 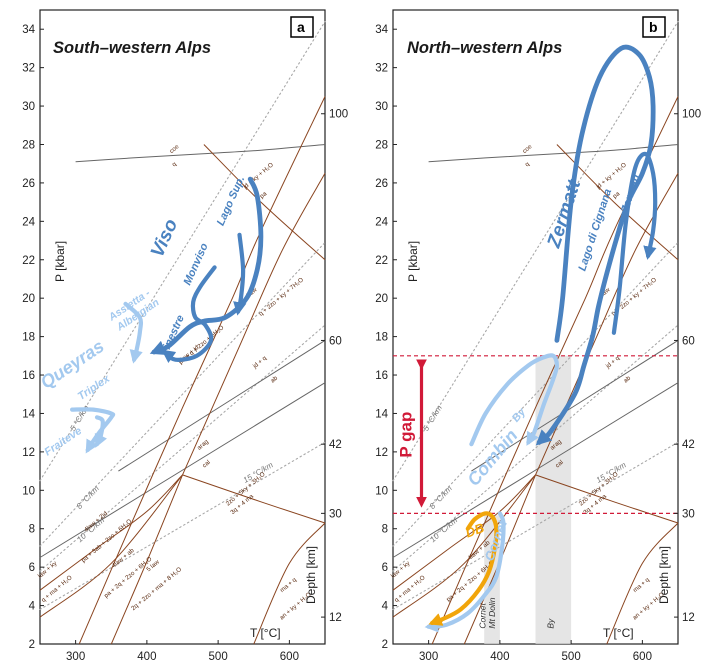 What do you see at coordinates (311, 575) in the screenshot?
I see `panel-a-depth-title: Depth [km]` at bounding box center [311, 575].